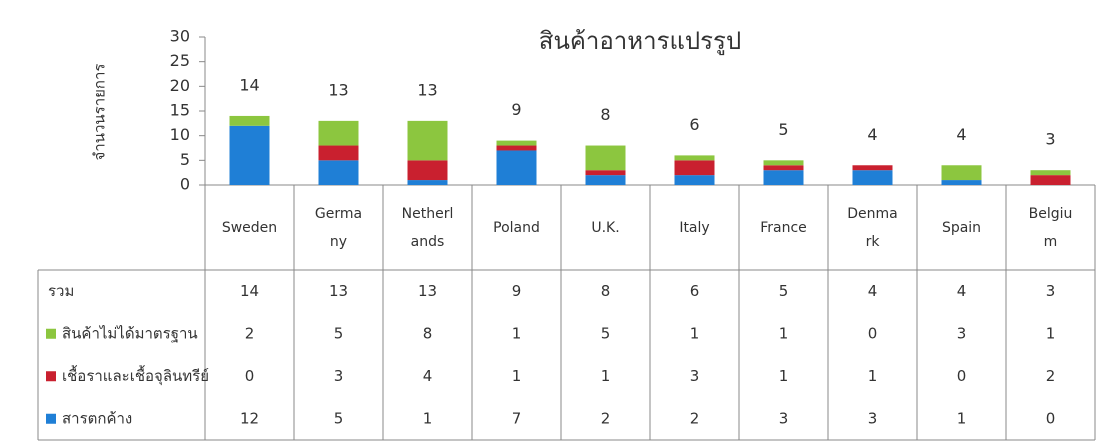  What do you see at coordinates (97, 418) in the screenshot?
I see `legend-label: สารตกค้าง` at bounding box center [97, 418].